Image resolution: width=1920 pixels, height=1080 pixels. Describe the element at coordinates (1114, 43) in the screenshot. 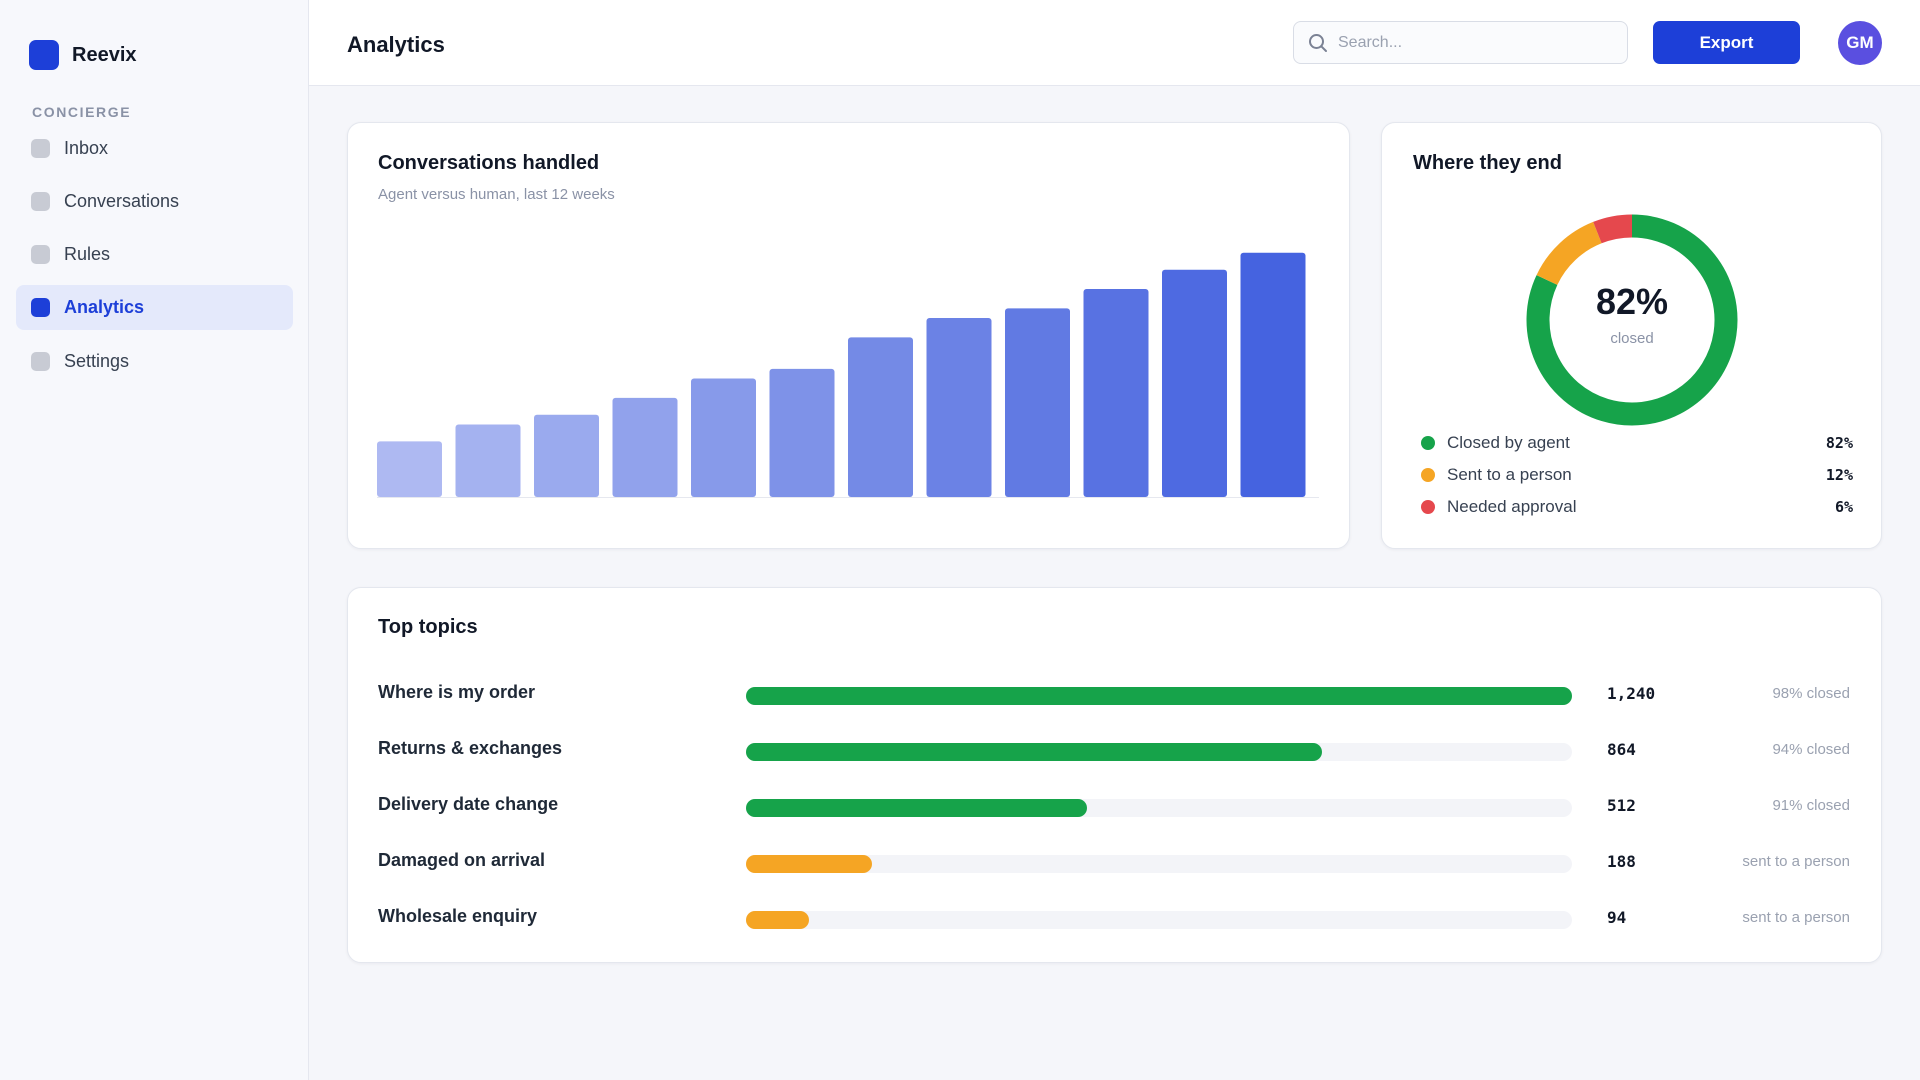

I see `top-bar: Analytics Export GM` at that location.